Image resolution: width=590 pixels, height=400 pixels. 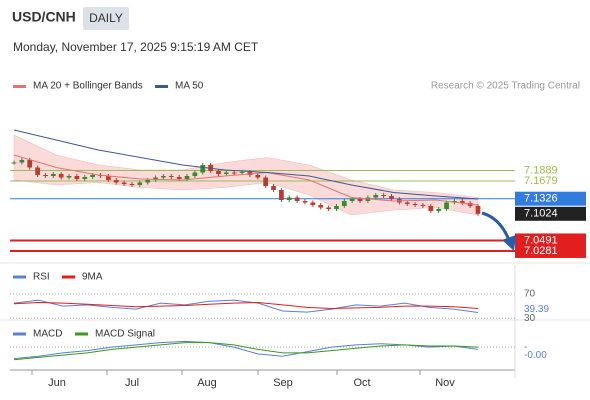 I want to click on level-label: 7.1889, so click(x=541, y=170).